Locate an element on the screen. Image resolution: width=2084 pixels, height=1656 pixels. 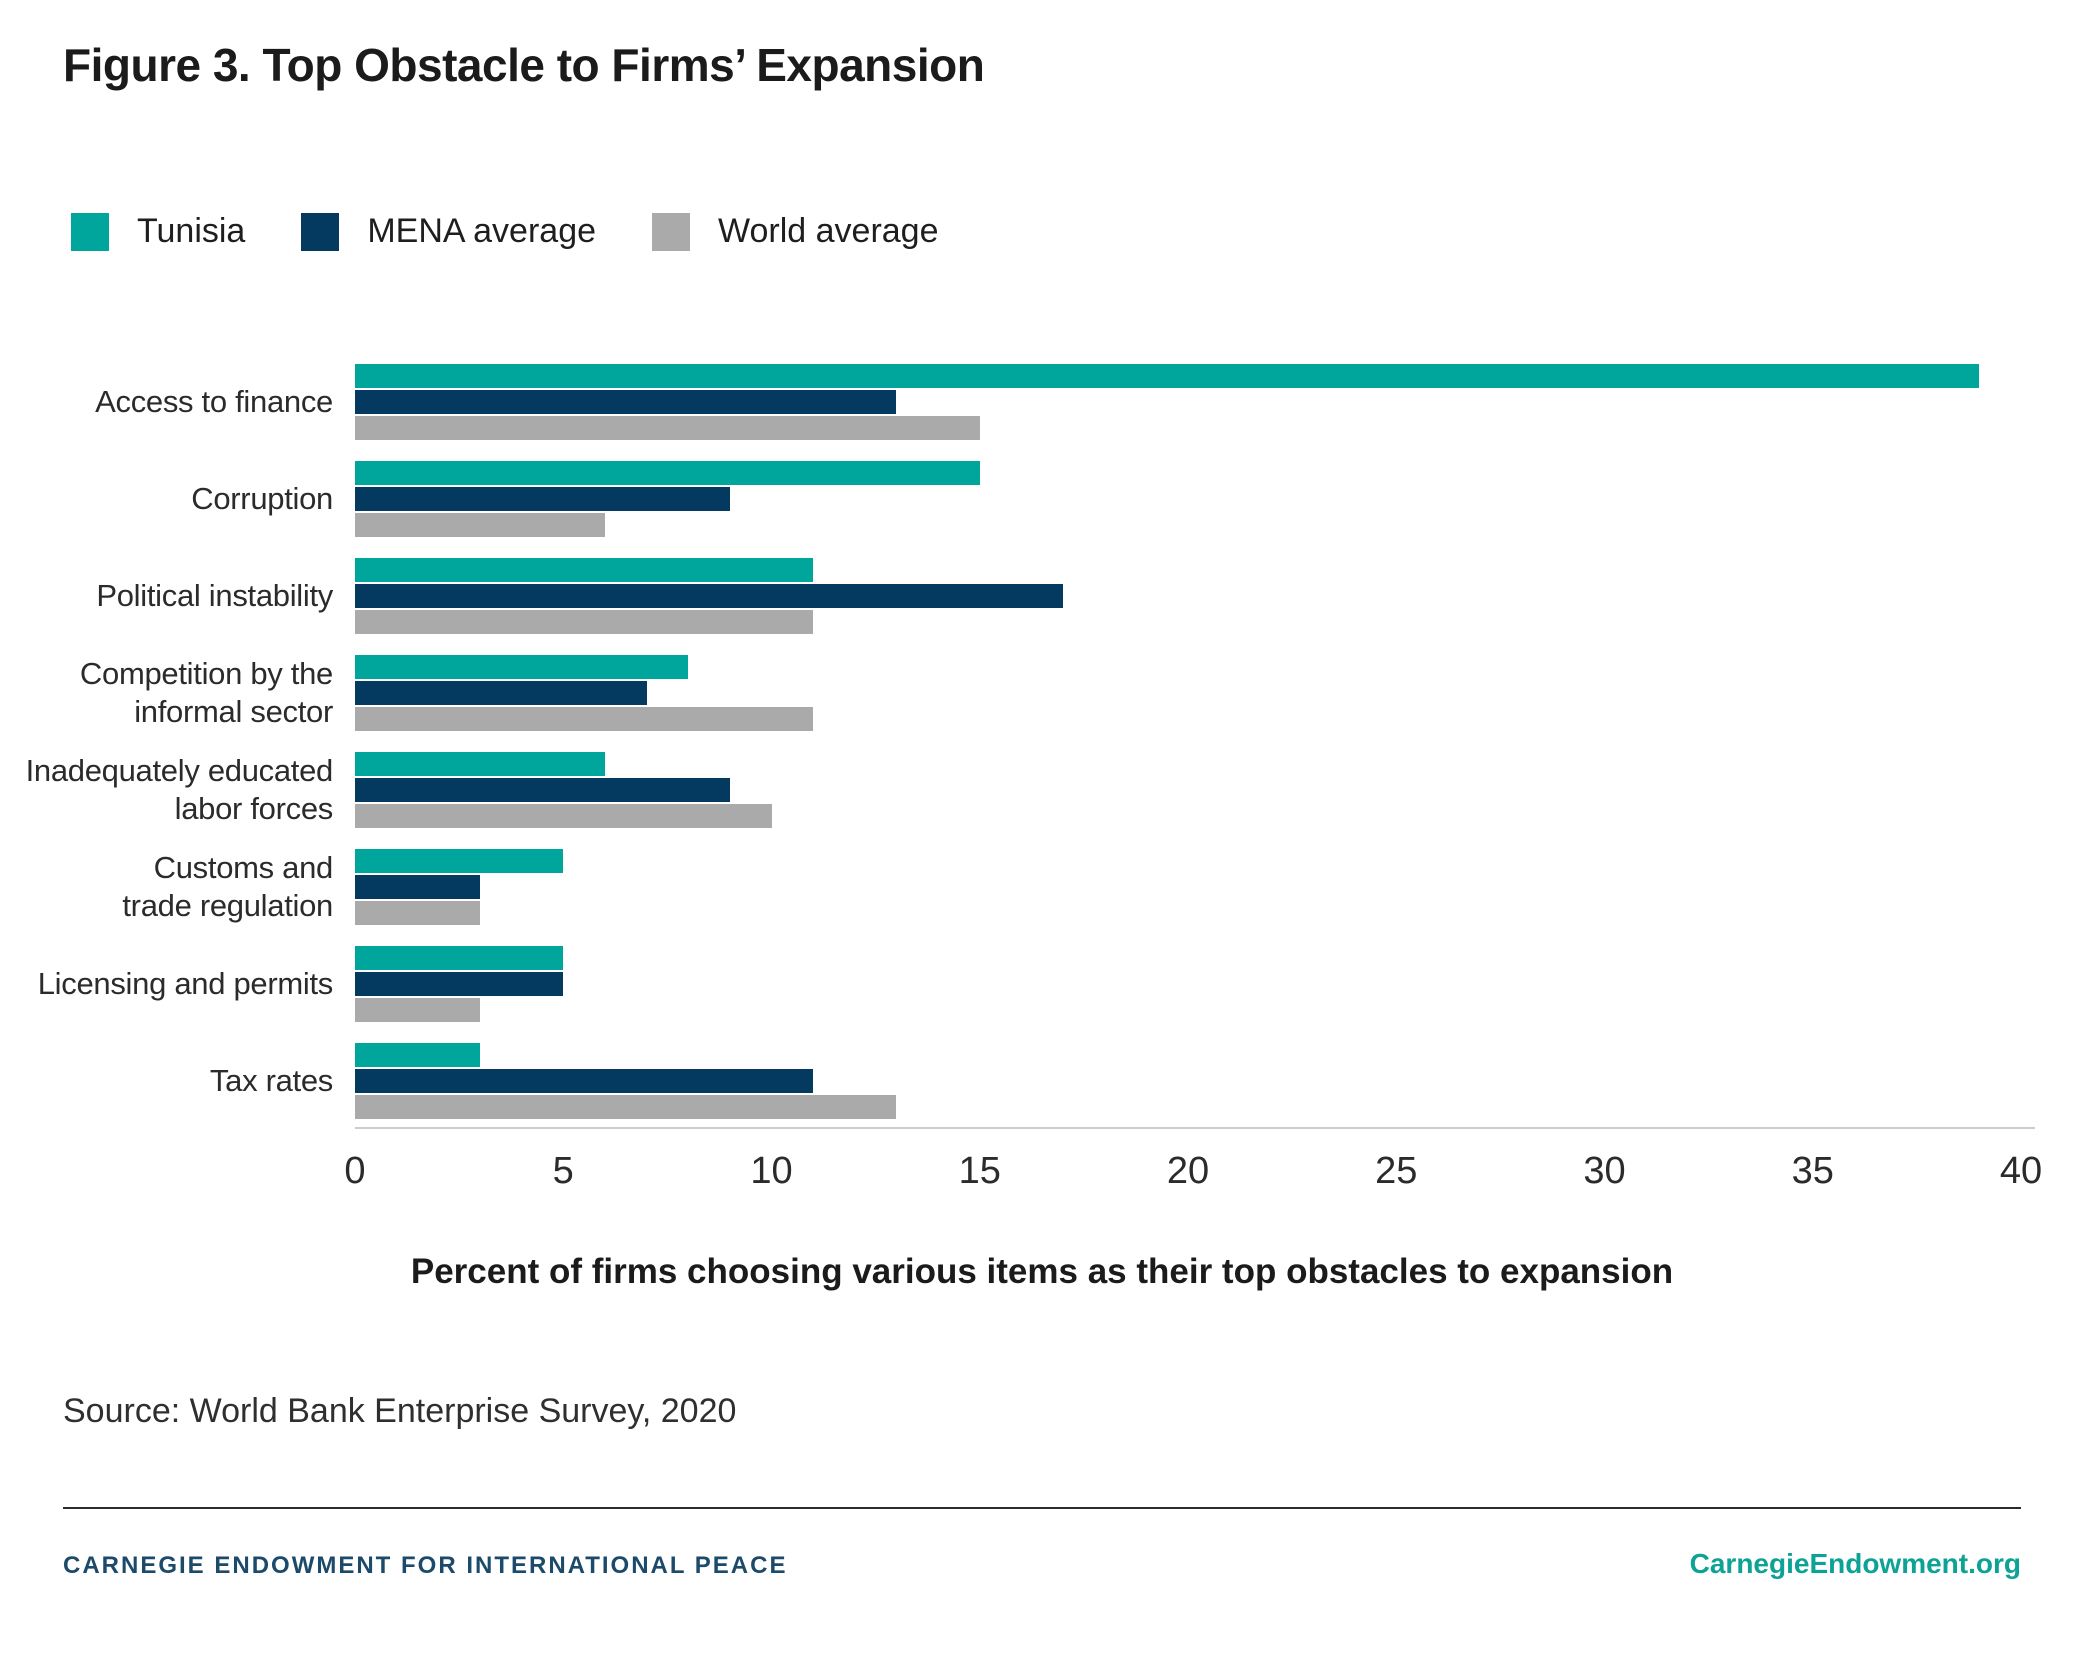
x-axis-line is located at coordinates (1195, 1128).